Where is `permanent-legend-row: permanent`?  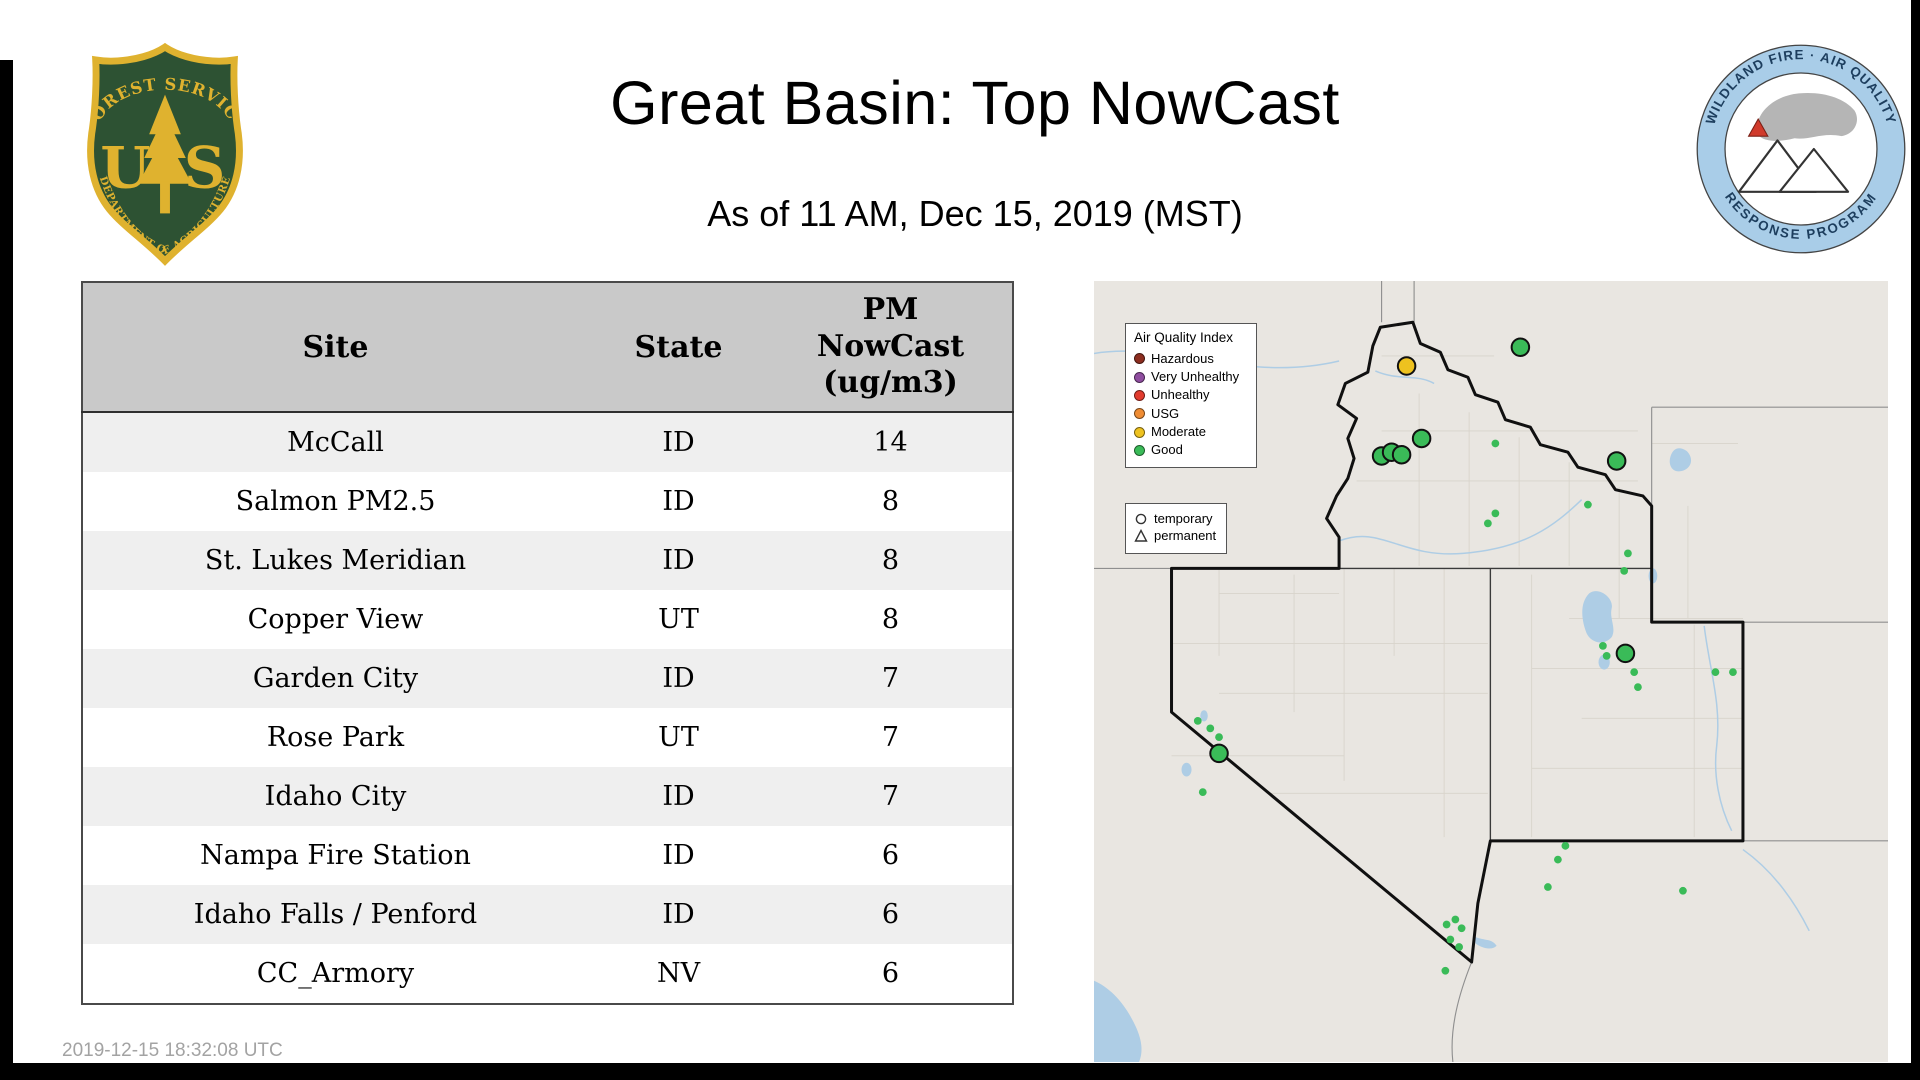 permanent-legend-row: permanent is located at coordinates (1175, 536).